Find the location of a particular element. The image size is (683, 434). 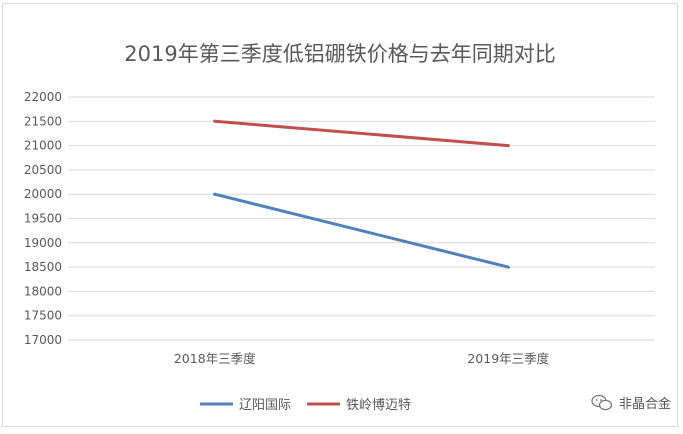

x-category-label: 2018年三季度 is located at coordinates (215, 358).